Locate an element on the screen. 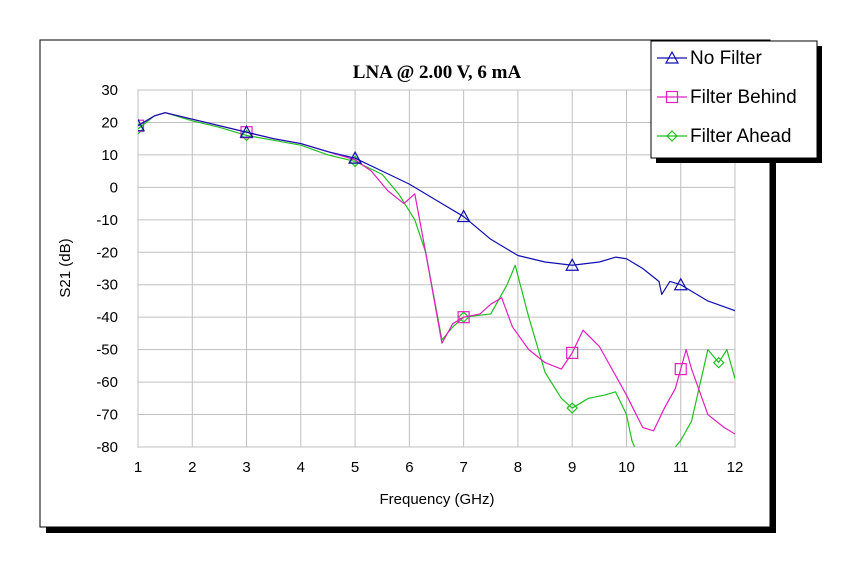  y-tick-label: 0 is located at coordinates (114, 187).